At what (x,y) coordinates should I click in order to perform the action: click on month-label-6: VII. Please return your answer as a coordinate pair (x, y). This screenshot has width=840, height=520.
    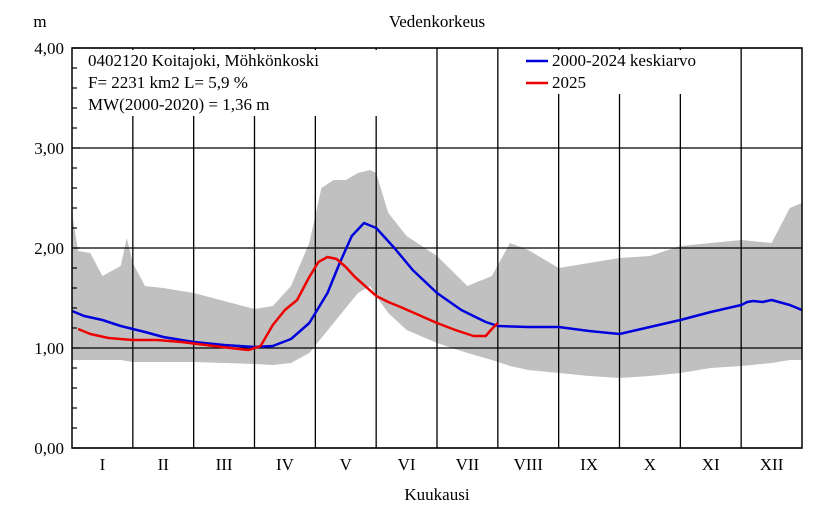
    Looking at the image, I should click on (468, 464).